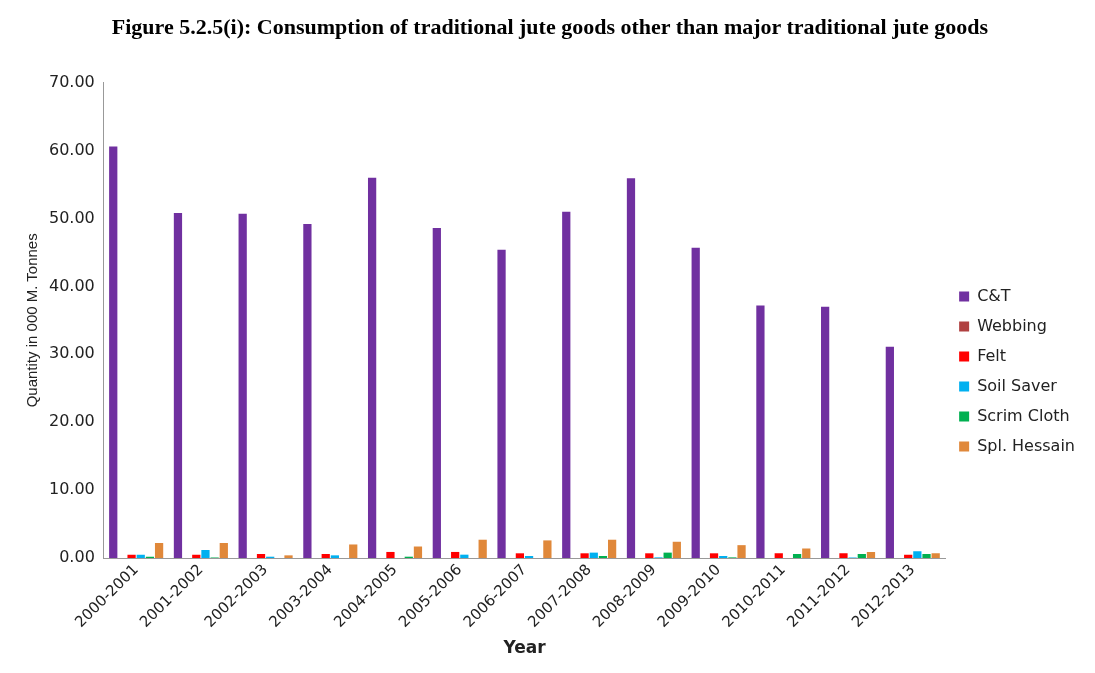  Describe the element at coordinates (1017, 385) in the screenshot. I see `legend-label: Soil Saver` at that location.